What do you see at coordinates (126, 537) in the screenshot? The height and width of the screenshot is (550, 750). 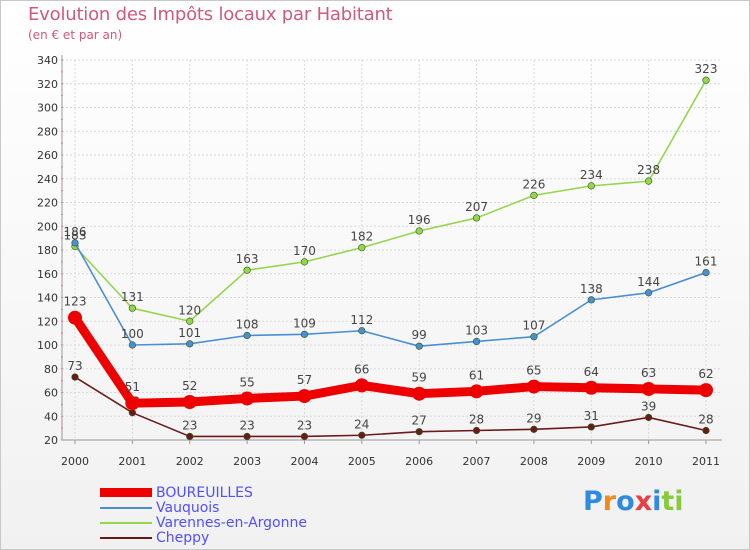 I see `legend-swatch-cheppy` at bounding box center [126, 537].